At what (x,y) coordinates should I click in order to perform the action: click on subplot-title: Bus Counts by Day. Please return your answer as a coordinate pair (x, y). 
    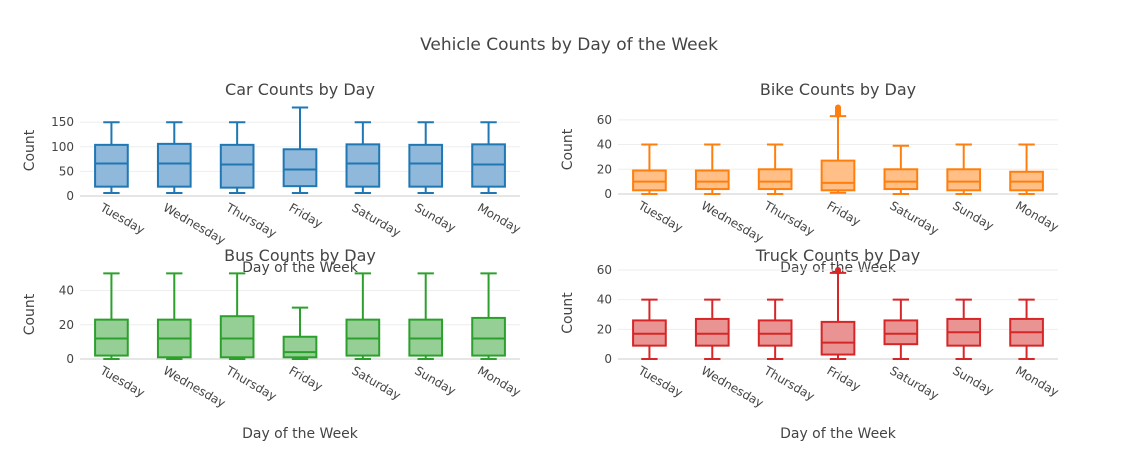
    Looking at the image, I should click on (300, 255).